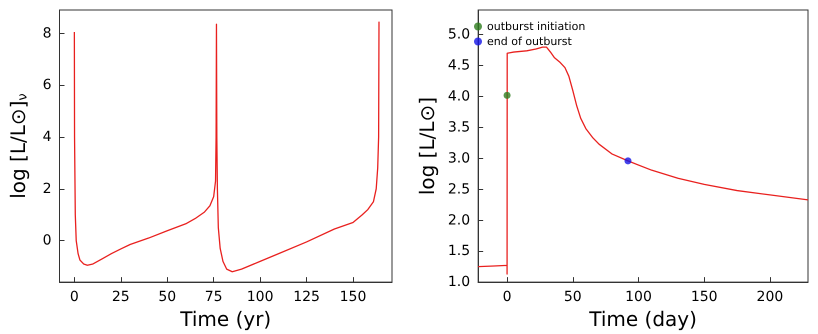  Describe the element at coordinates (213, 297) in the screenshot. I see `x-tick-label: 75` at that location.